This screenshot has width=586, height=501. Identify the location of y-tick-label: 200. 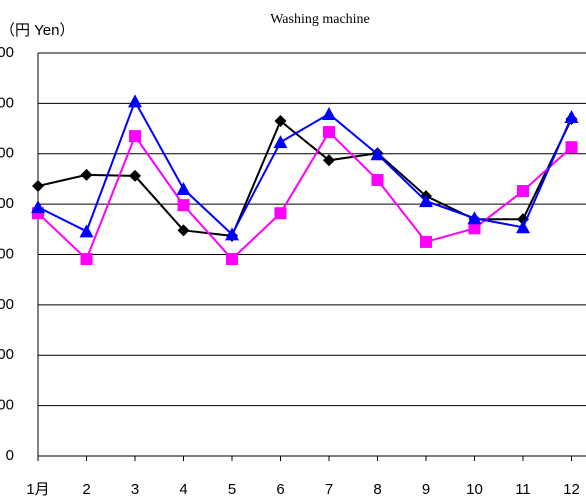
(7, 354).